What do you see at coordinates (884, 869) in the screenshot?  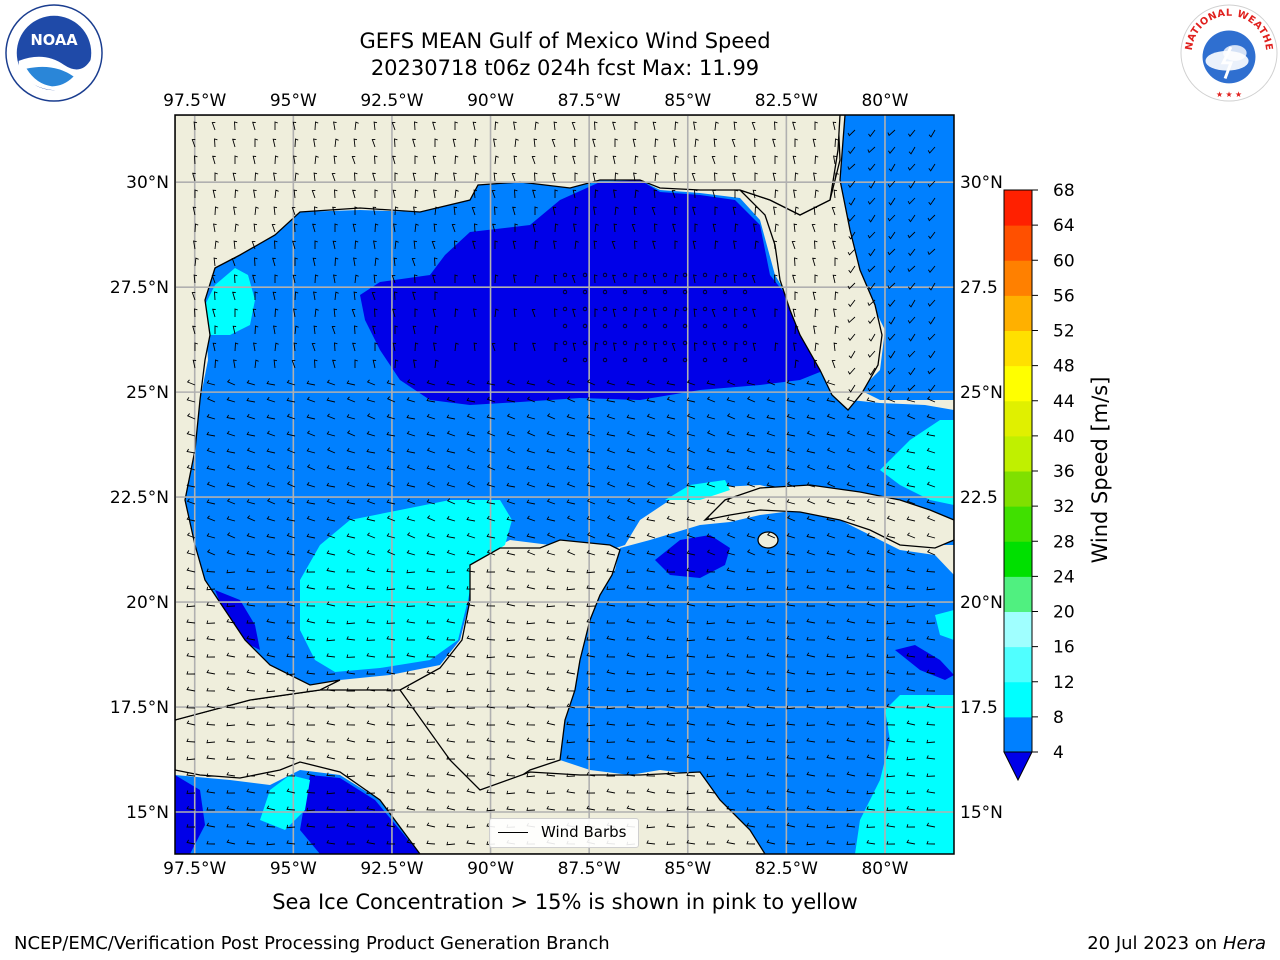 I see `lon-label-bottom: 80°W` at bounding box center [884, 869].